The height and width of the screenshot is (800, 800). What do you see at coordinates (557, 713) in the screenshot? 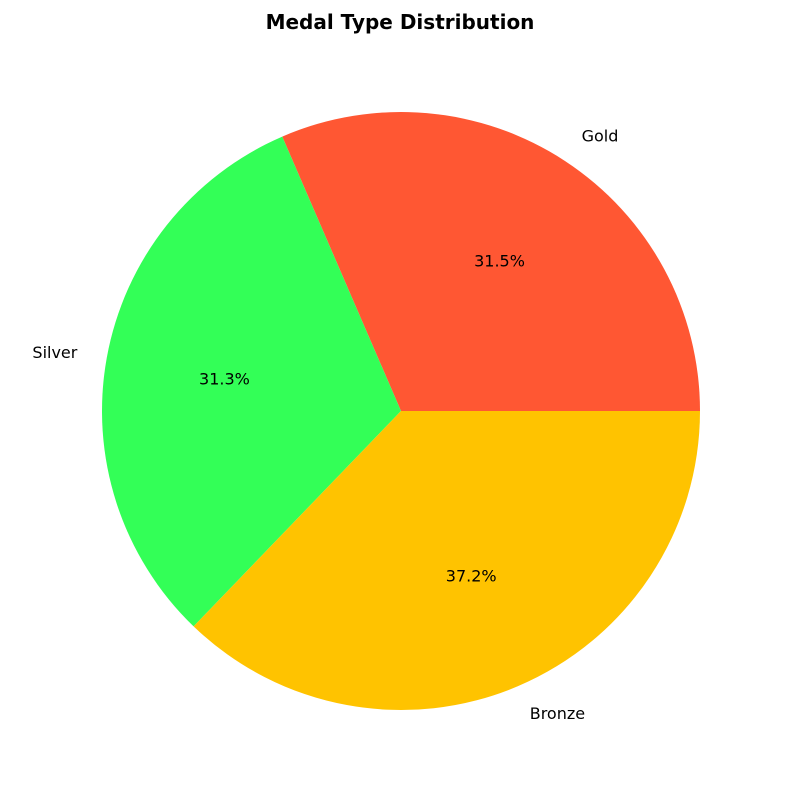
I see `slice-label-bronze: Bronze` at bounding box center [557, 713].